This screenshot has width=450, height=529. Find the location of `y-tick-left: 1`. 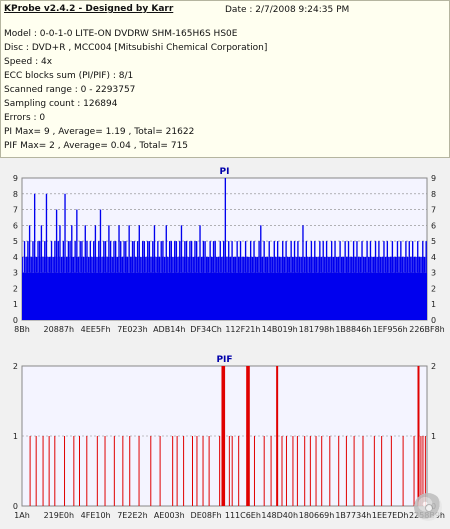

y-tick-left: 1 is located at coordinates (15, 304).